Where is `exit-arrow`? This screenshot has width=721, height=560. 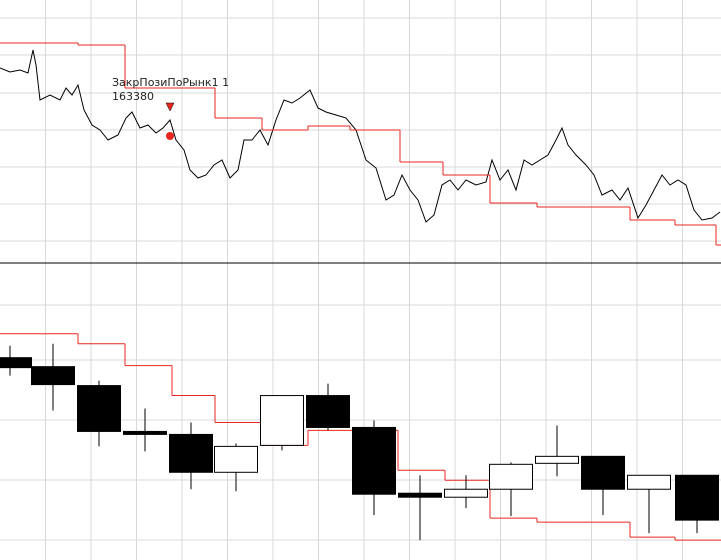
exit-arrow is located at coordinates (170, 107).